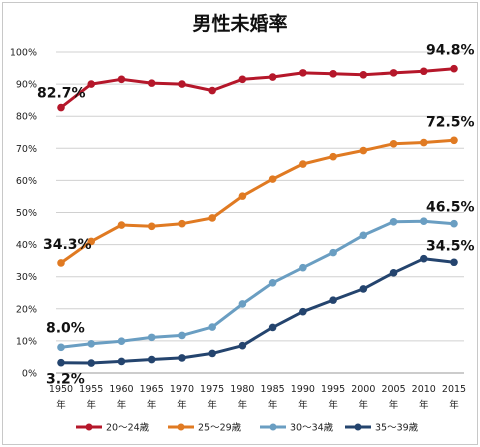  I want to click on legend-label: 35～39歳, so click(397, 428).